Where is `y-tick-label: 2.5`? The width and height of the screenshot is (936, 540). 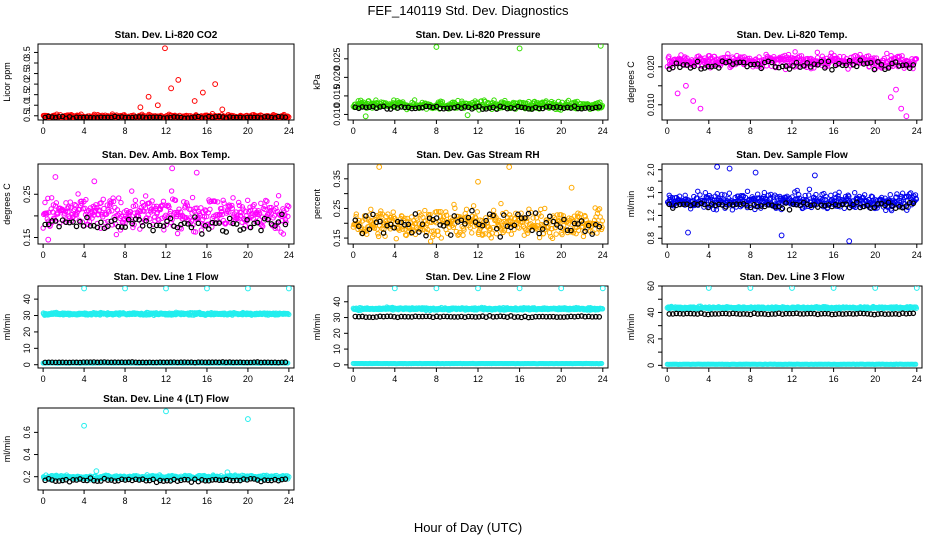
y-tick-label: 2.5 is located at coordinates (27, 73).